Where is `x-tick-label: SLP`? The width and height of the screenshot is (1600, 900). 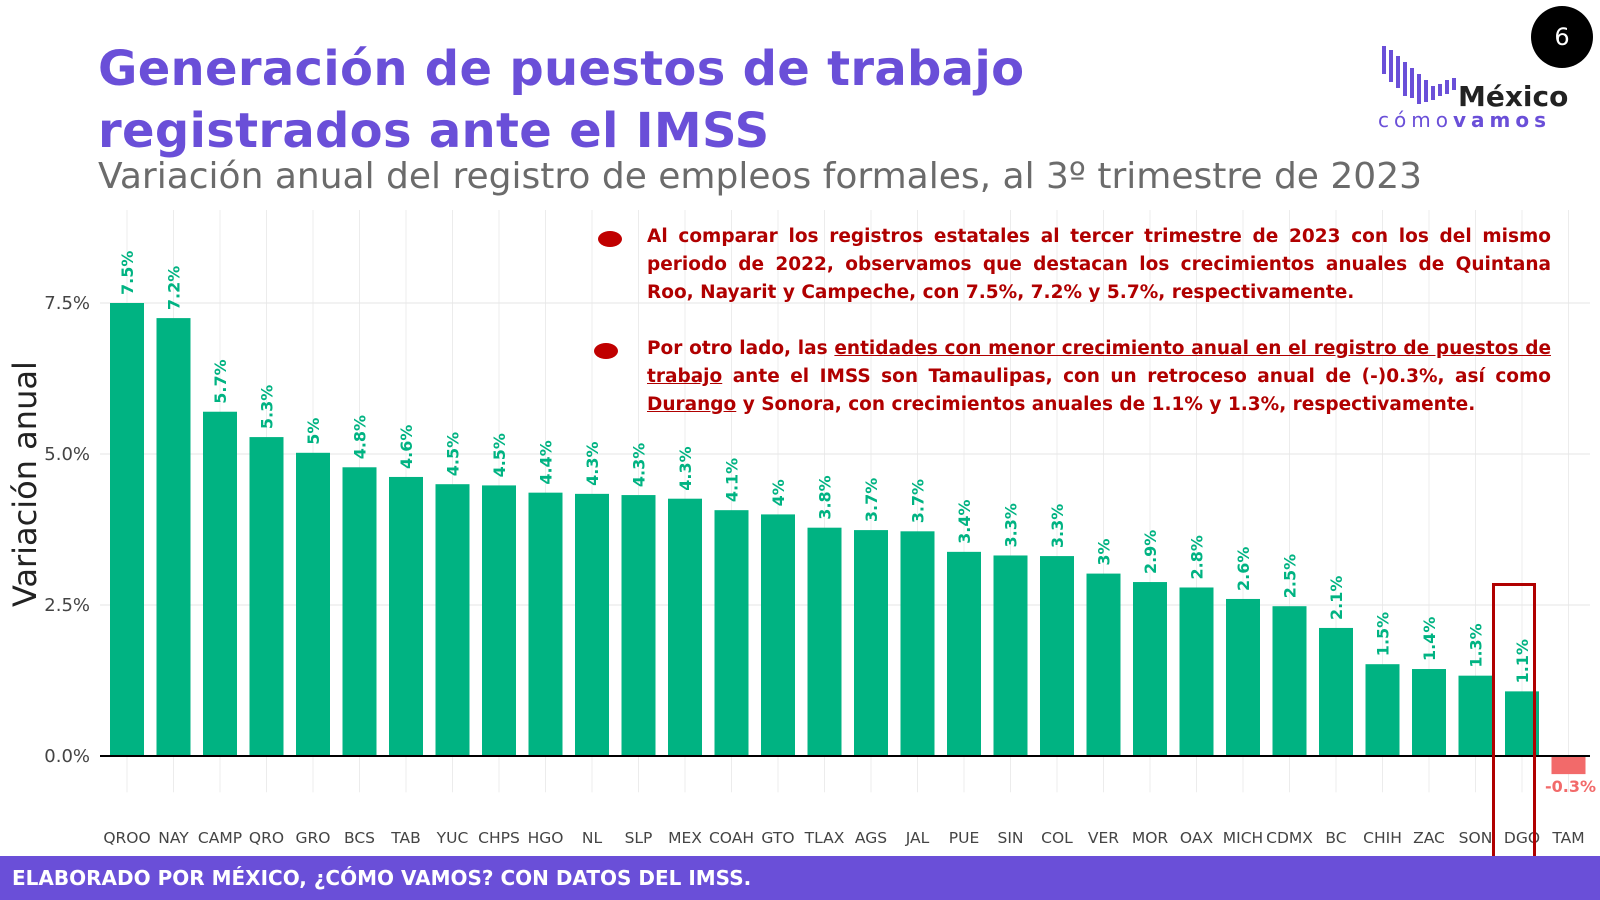
x-tick-label: SLP is located at coordinates (639, 838).